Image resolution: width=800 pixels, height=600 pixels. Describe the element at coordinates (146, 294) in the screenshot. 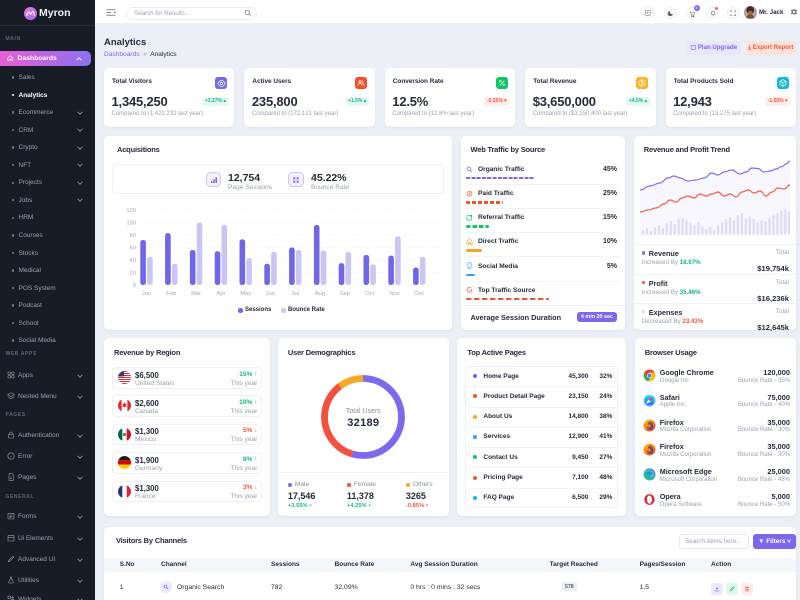

I see `svg-text: Jan` at that location.